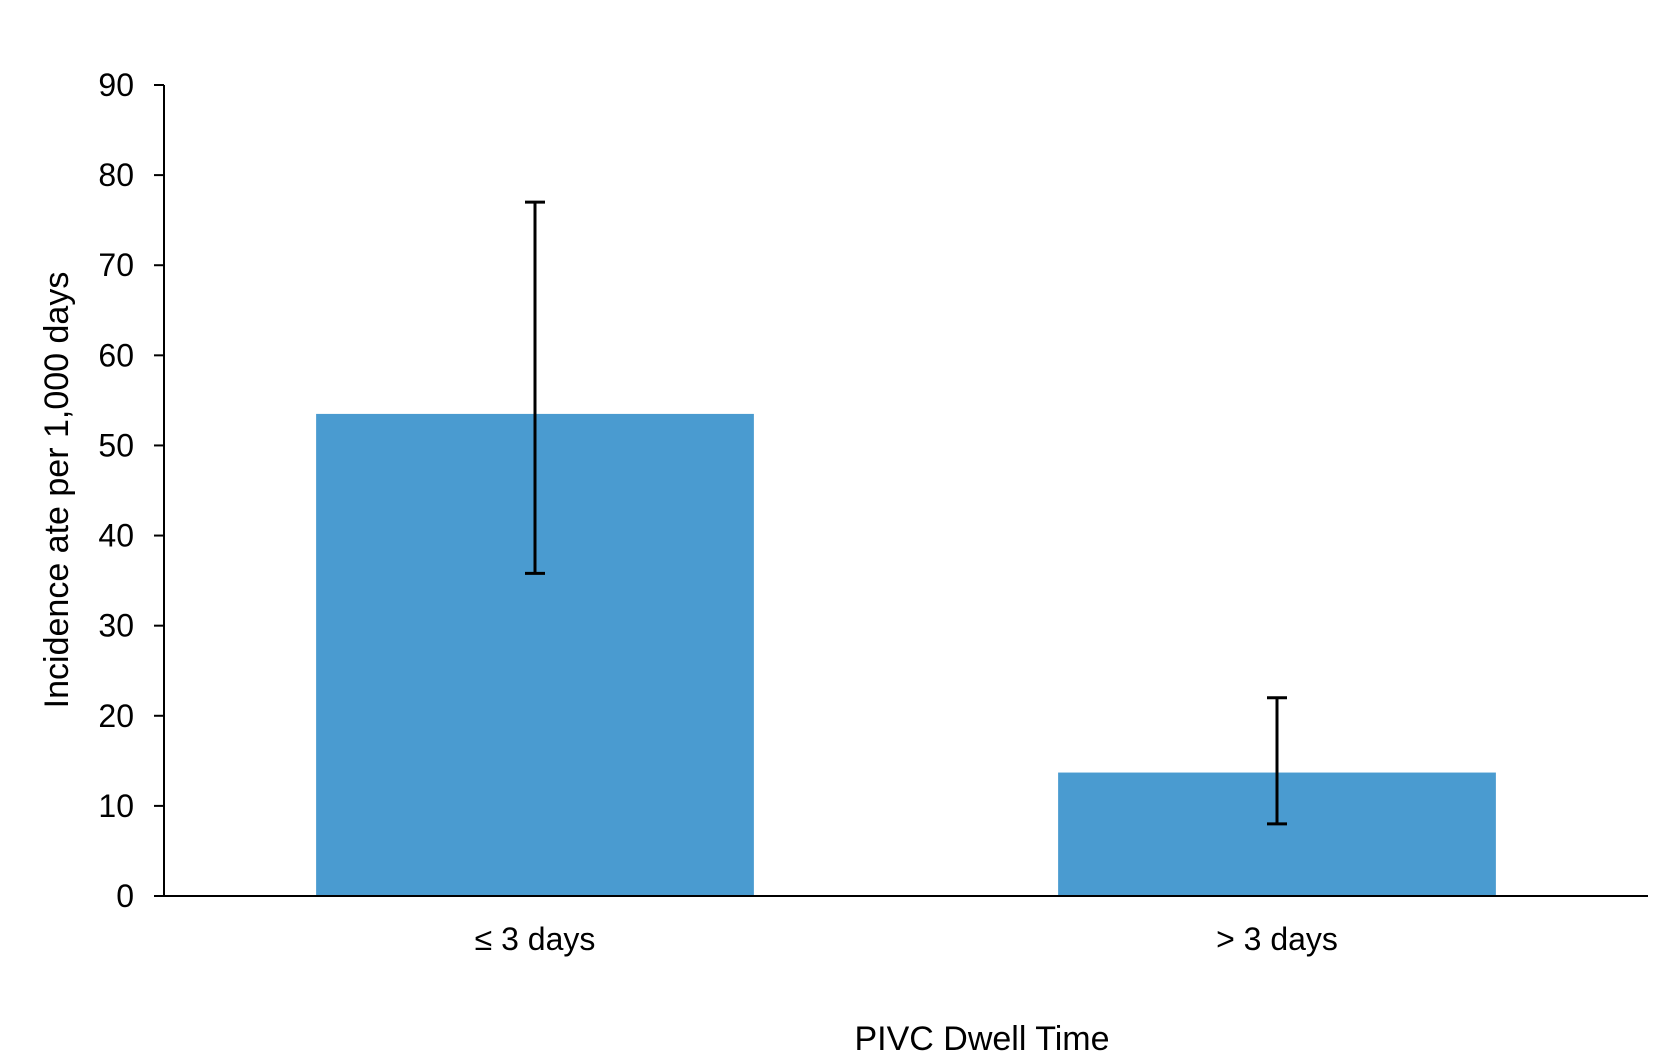 This screenshot has height=1062, width=1668. I want to click on y-axis-title: Incidence ate per 1,000 days, so click(57, 490).